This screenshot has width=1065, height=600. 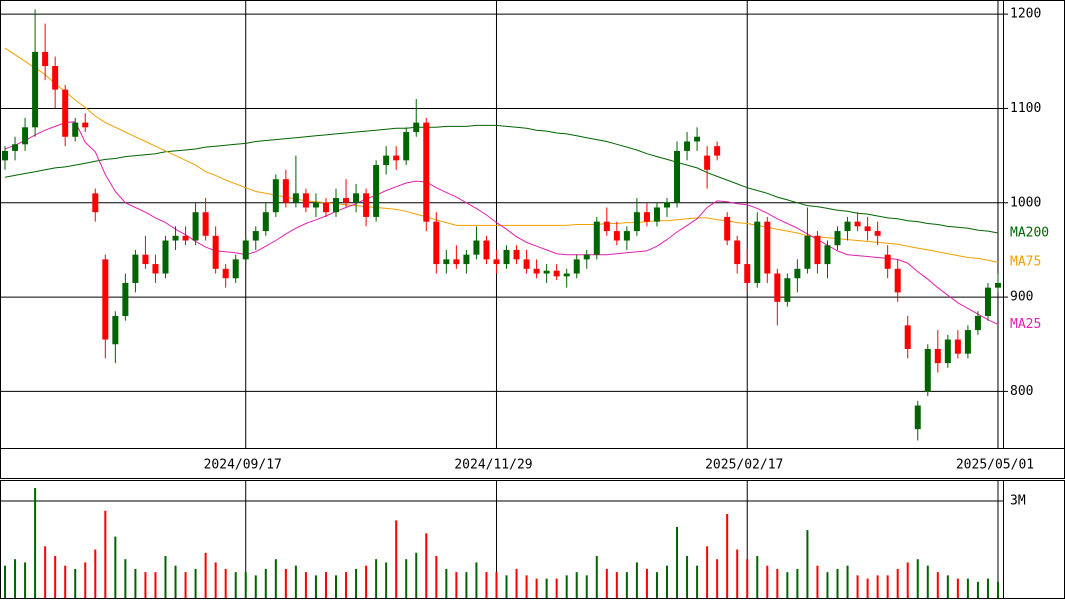 What do you see at coordinates (1025, 262) in the screenshot?
I see `ma-legend: MA75` at bounding box center [1025, 262].